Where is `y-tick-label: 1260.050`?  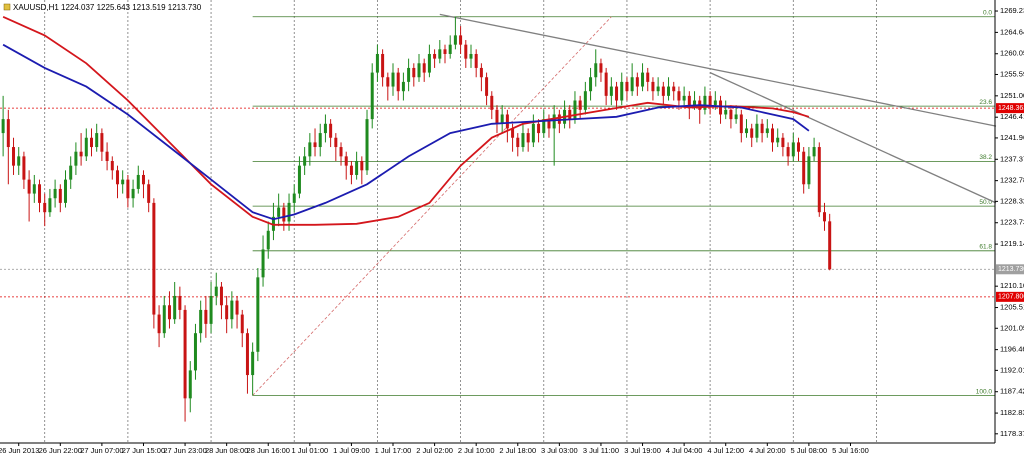 y-tick-label: 1260.050 is located at coordinates (1012, 53).